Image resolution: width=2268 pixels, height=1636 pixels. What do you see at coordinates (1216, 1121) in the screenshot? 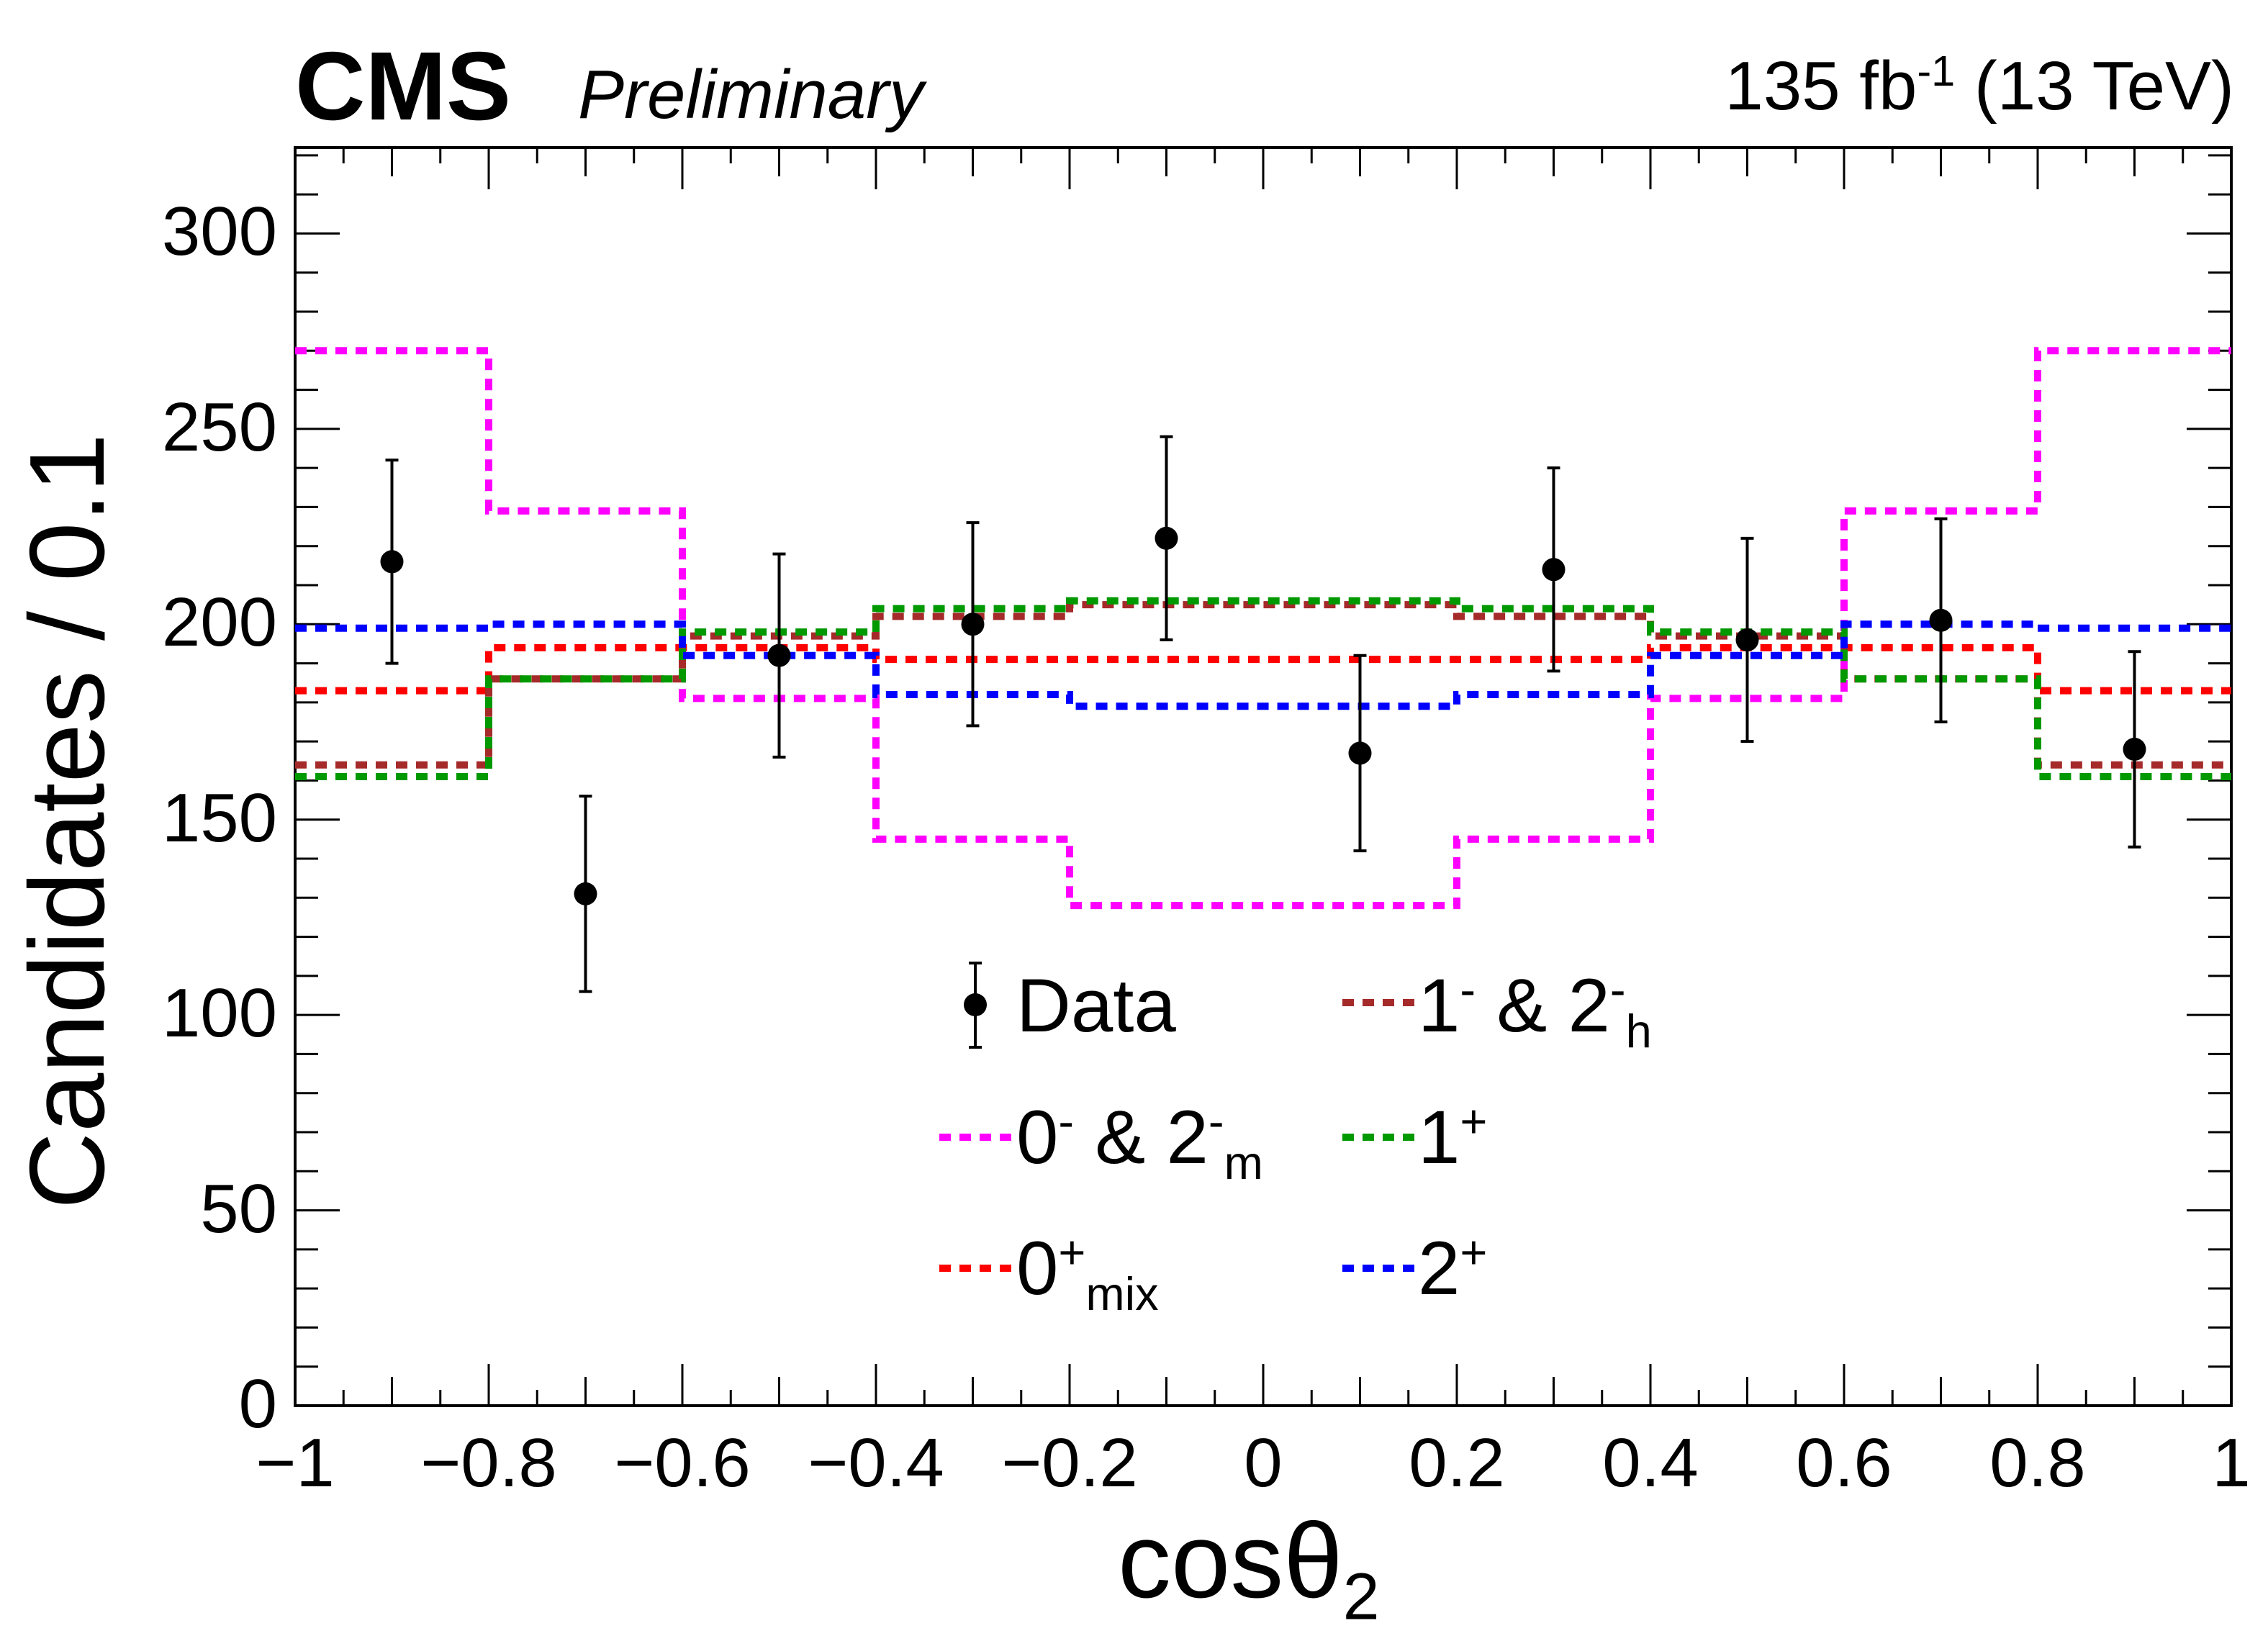
I see `legend-2m-sup: -` at bounding box center [1216, 1121].